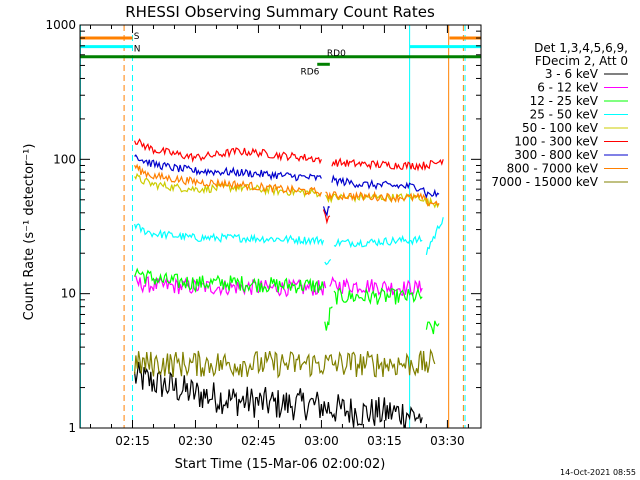 The width and height of the screenshot is (640, 480). I want to click on x-tick-label-2: 02:45, so click(258, 441).